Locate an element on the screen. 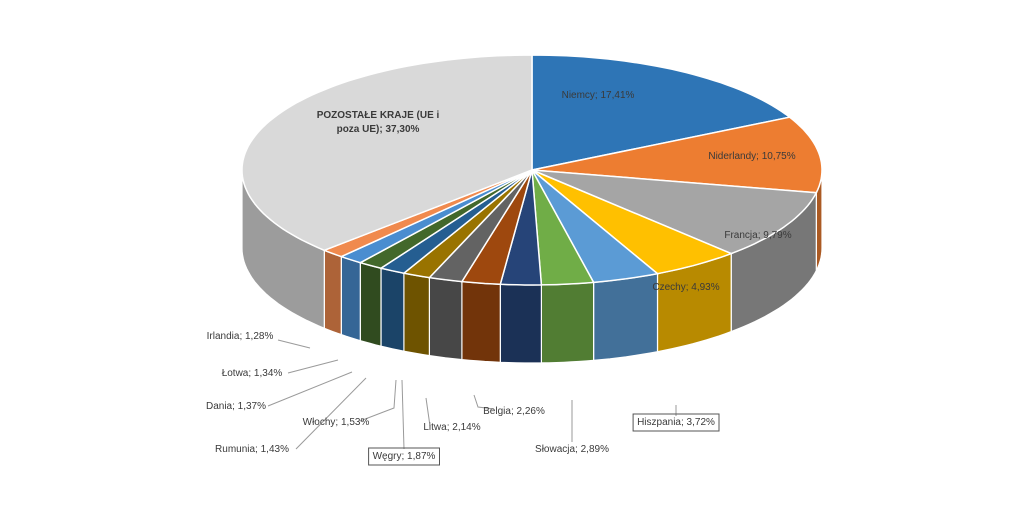  pie-slice-francja is located at coordinates (674, 212).